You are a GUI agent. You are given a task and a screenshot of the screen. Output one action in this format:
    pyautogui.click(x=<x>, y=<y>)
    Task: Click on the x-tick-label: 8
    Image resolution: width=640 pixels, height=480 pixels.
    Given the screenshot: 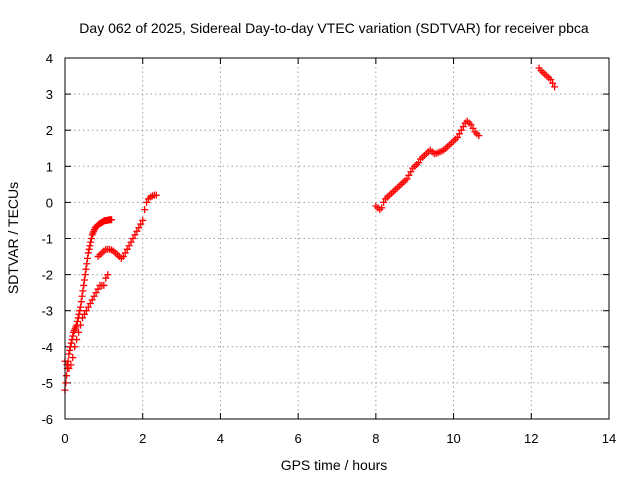 What is the action you would take?
    pyautogui.click(x=375, y=438)
    